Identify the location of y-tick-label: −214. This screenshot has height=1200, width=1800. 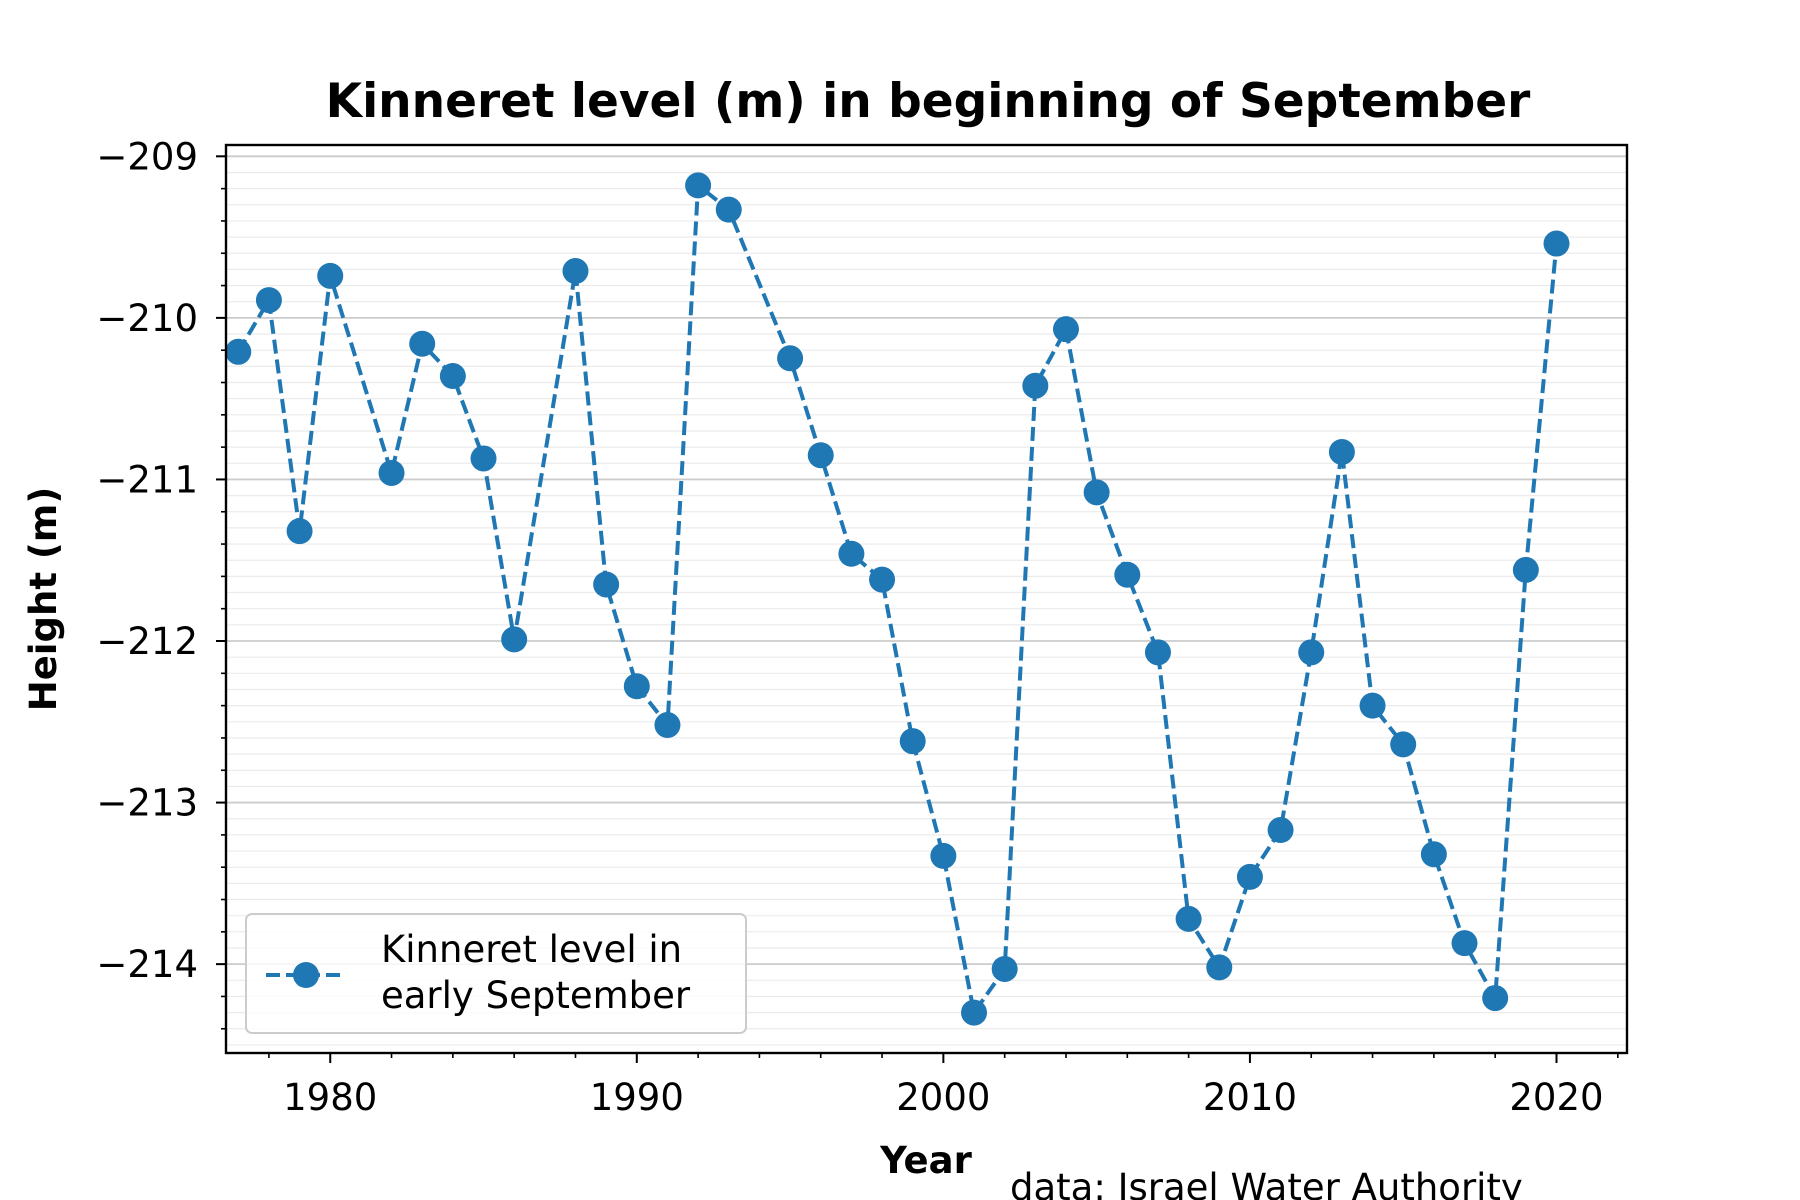
(147, 964).